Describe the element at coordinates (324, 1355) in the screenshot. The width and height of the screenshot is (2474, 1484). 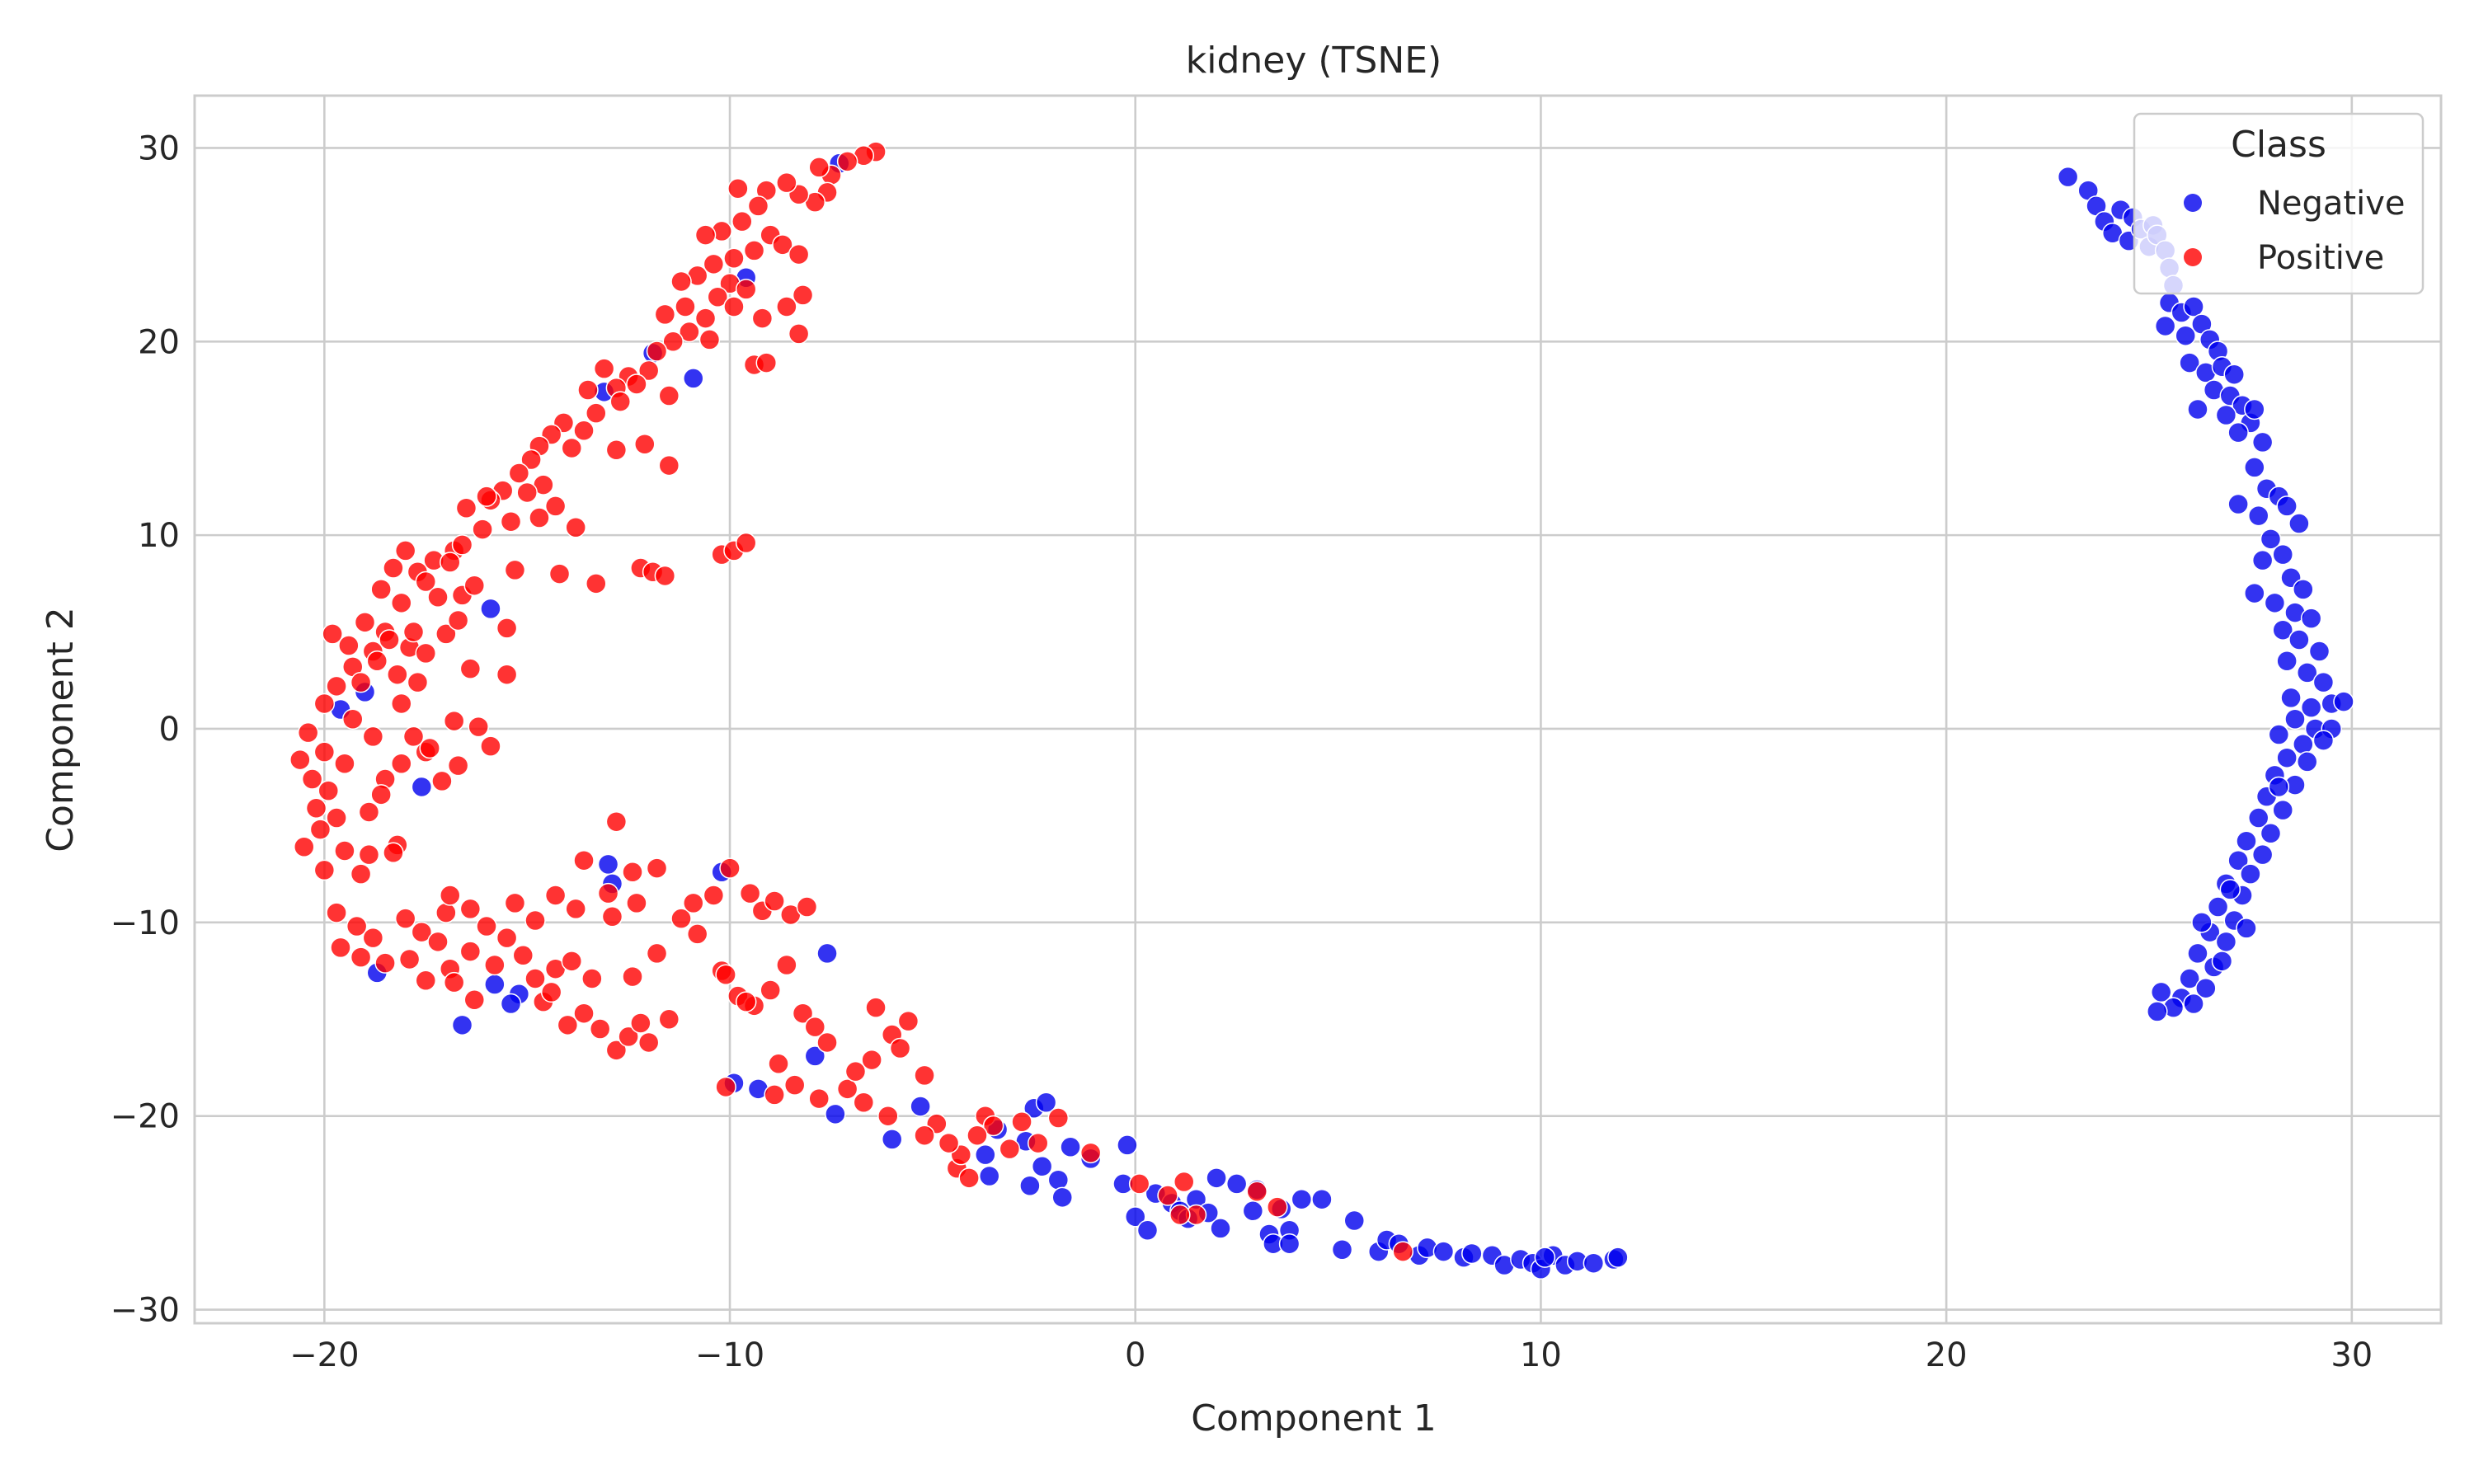
I see `x-tick-label: −20` at that location.